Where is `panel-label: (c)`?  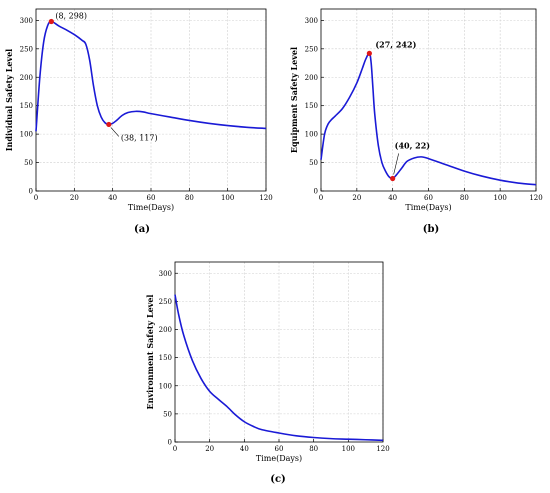
panel-label: (c) is located at coordinates (278, 479).